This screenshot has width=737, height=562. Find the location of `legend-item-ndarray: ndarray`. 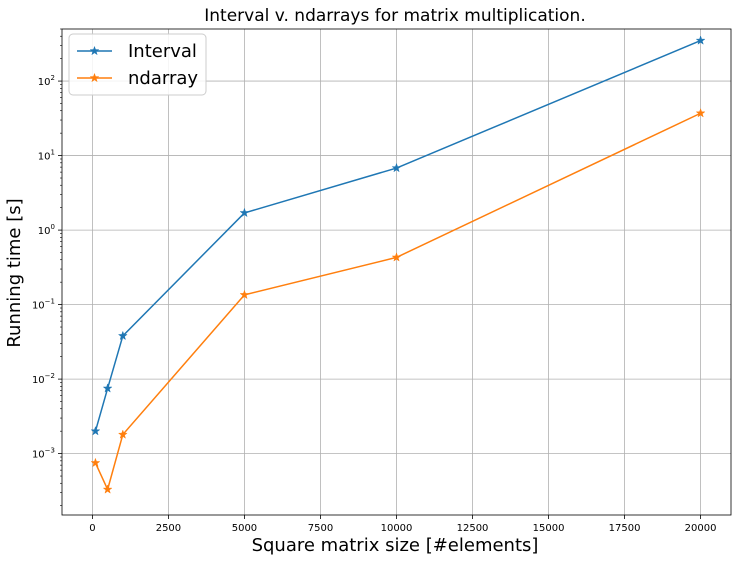

legend-item-ndarray: ndarray is located at coordinates (137, 78).